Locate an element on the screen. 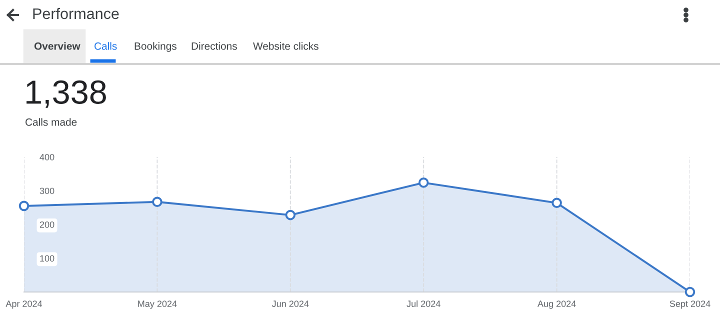 This screenshot has width=720, height=326. chart-subtitle: 1,338 is located at coordinates (66, 94).